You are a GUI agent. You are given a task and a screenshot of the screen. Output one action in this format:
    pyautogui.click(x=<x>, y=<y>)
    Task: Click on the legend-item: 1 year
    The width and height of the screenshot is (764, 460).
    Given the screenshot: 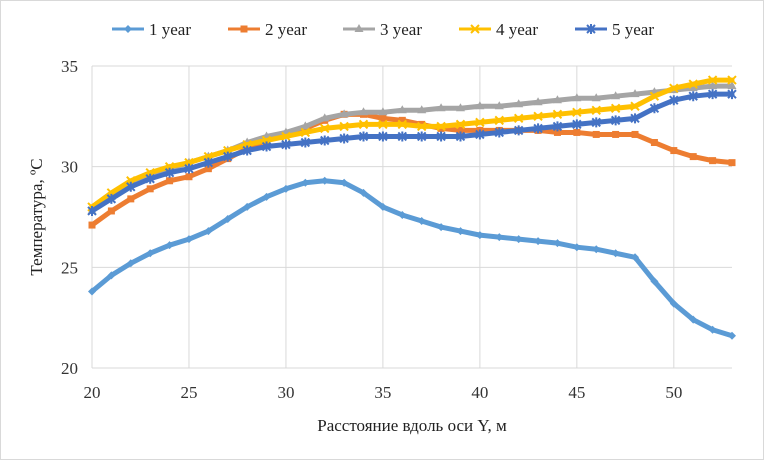 What is the action you would take?
    pyautogui.click(x=151, y=29)
    